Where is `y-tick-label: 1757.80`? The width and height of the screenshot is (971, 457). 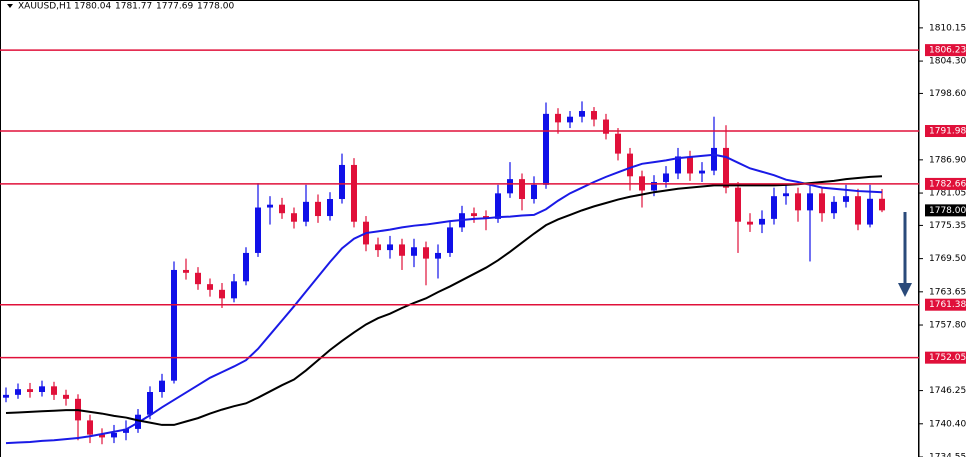 y-tick-label: 1757.80 is located at coordinates (947, 326).